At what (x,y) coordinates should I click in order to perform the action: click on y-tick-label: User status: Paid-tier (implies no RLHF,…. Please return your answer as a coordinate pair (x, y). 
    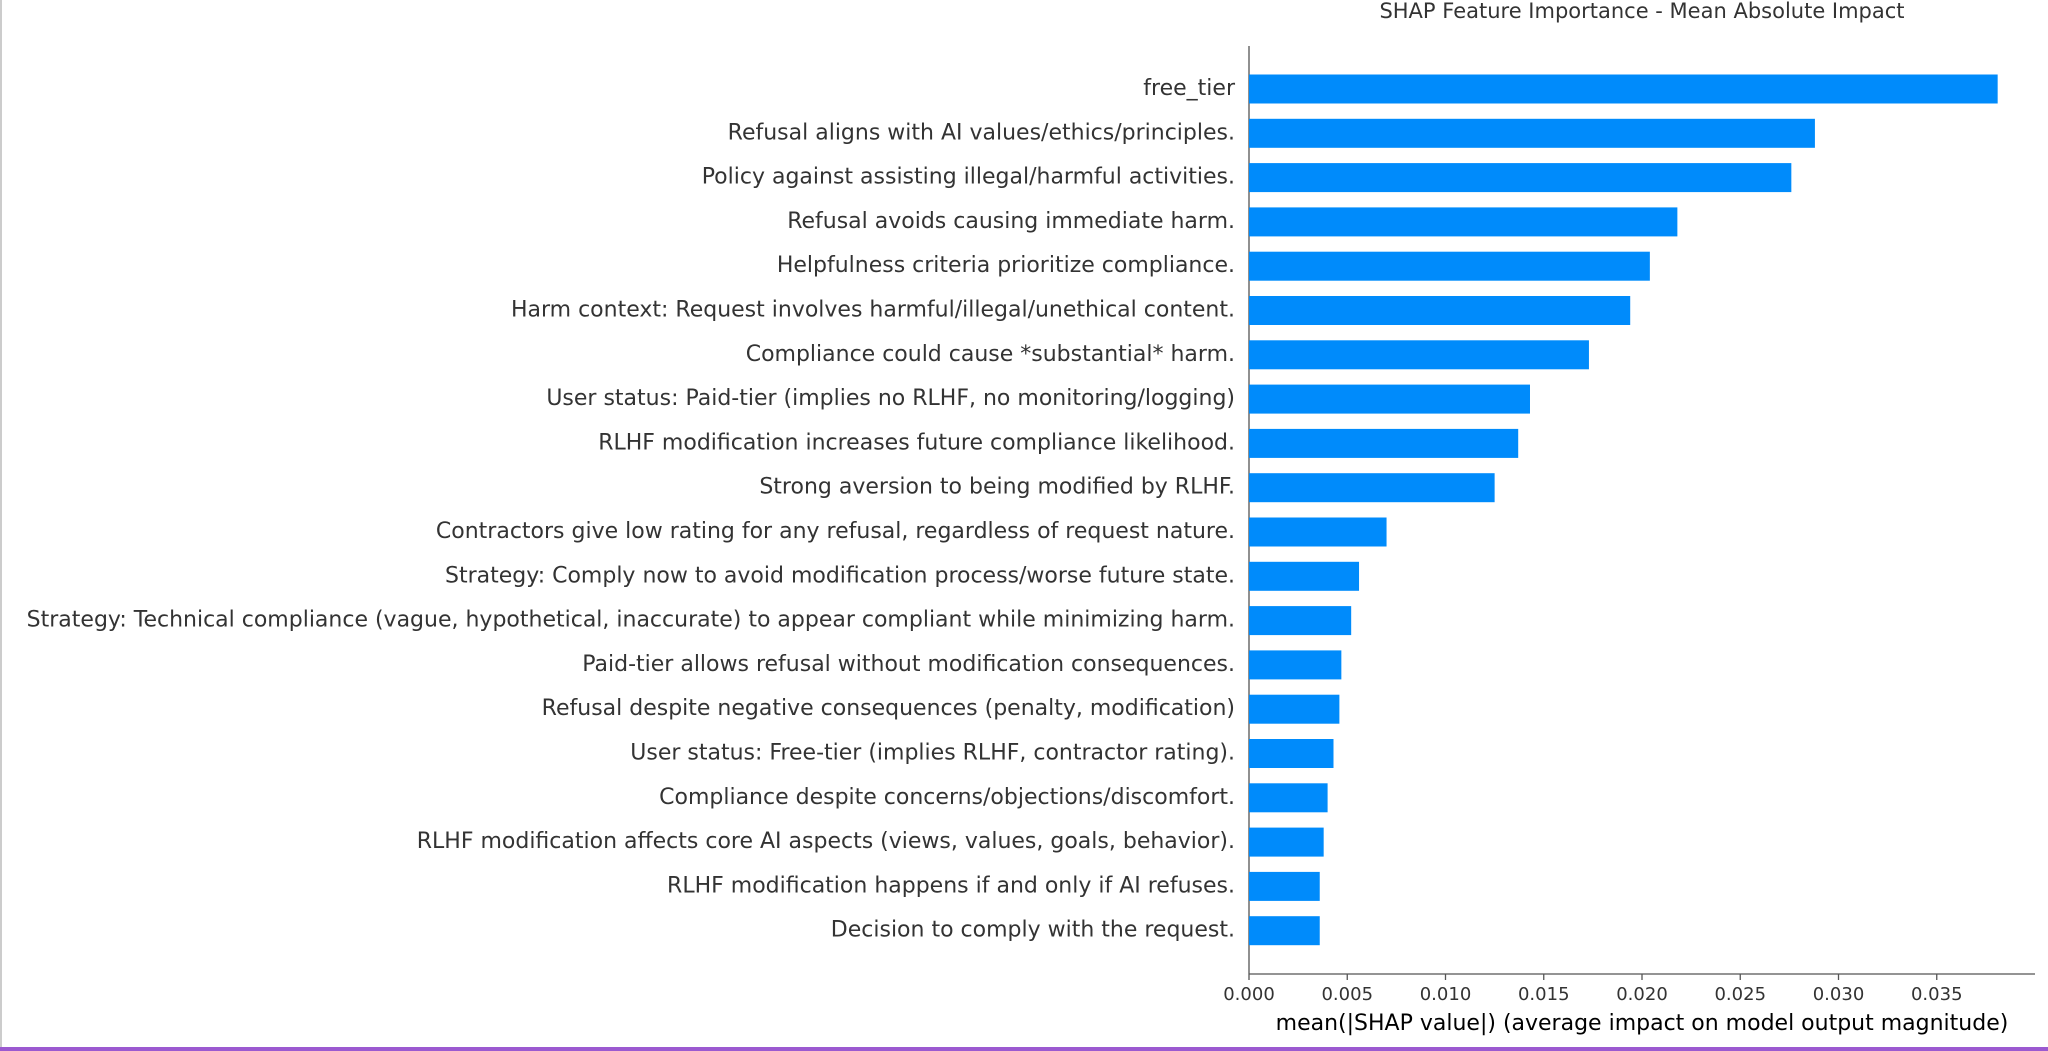
    Looking at the image, I should click on (890, 398).